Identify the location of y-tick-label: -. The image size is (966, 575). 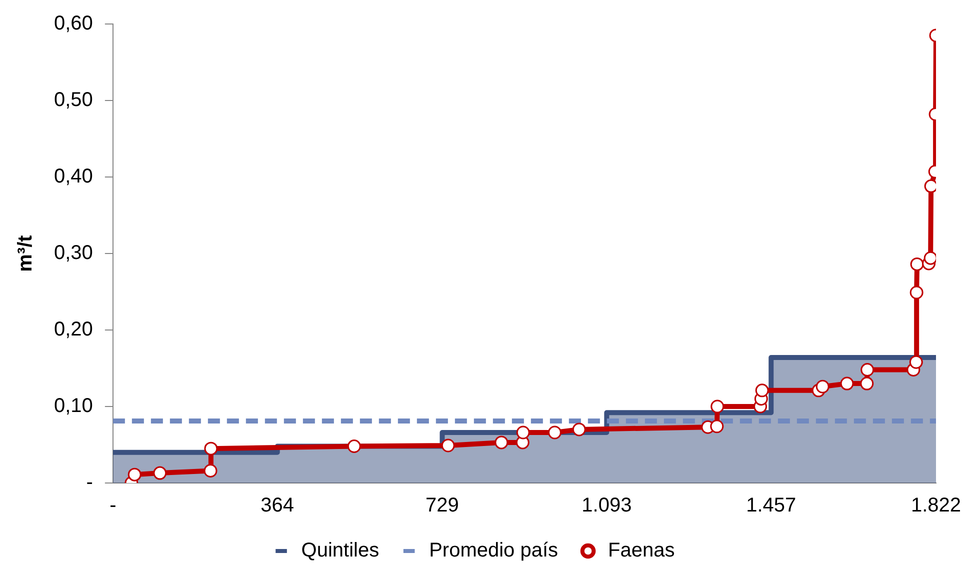
(89, 483).